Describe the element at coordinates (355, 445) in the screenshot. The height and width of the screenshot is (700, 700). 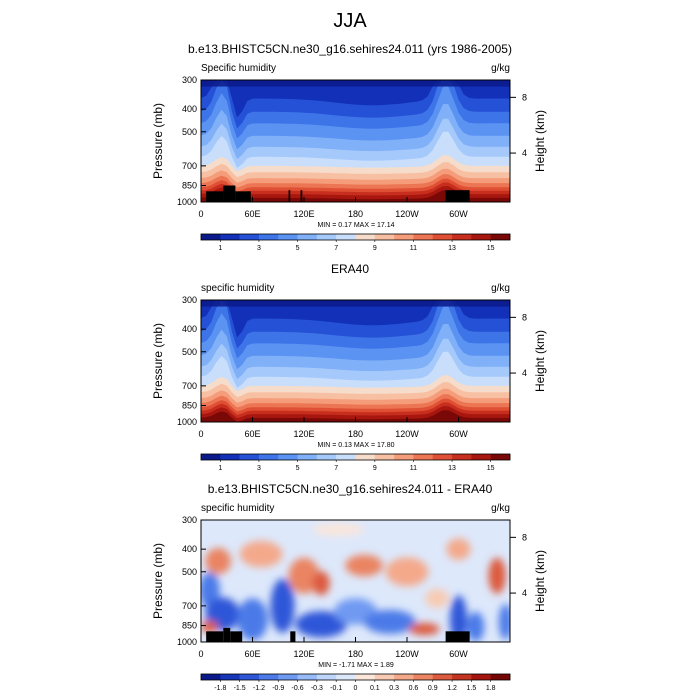
I see `min-max-text: MIN = 0.13 MAX = 17.80` at that location.